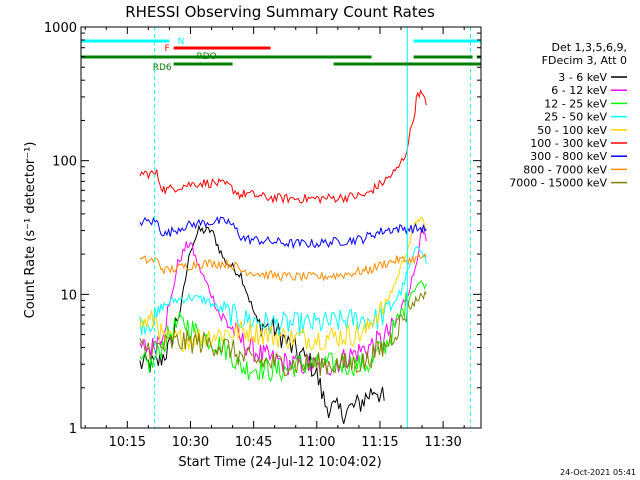 Image resolution: width=640 pixels, height=480 pixels. I want to click on y-tick-label: 10, so click(68, 295).